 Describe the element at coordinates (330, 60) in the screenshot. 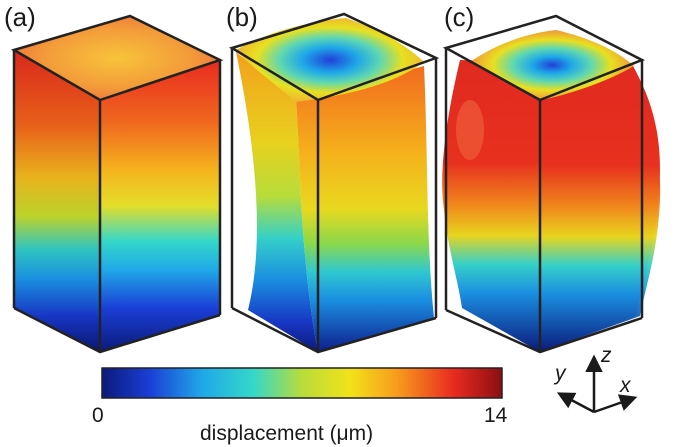

I see `panel-b-top-face` at that location.